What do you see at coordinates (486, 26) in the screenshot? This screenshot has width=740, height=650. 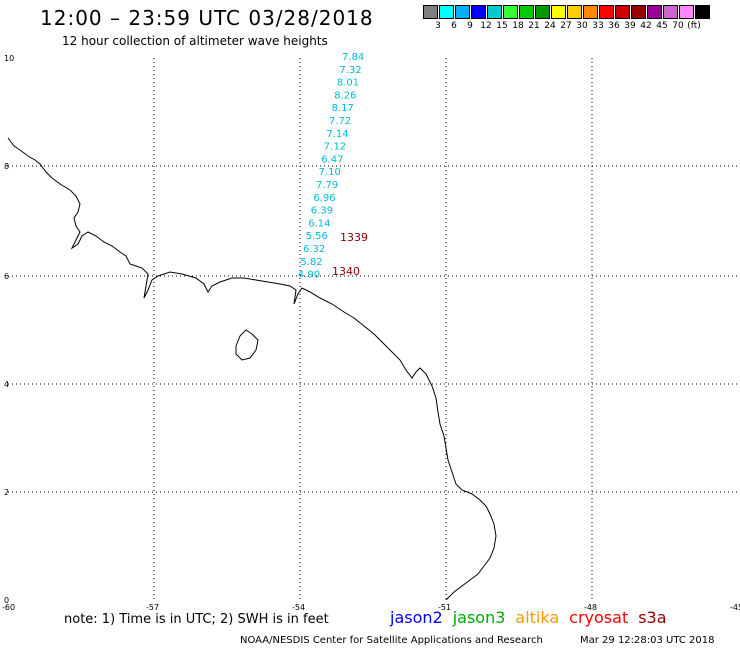 I see `color-scale-label: 12` at bounding box center [486, 26].